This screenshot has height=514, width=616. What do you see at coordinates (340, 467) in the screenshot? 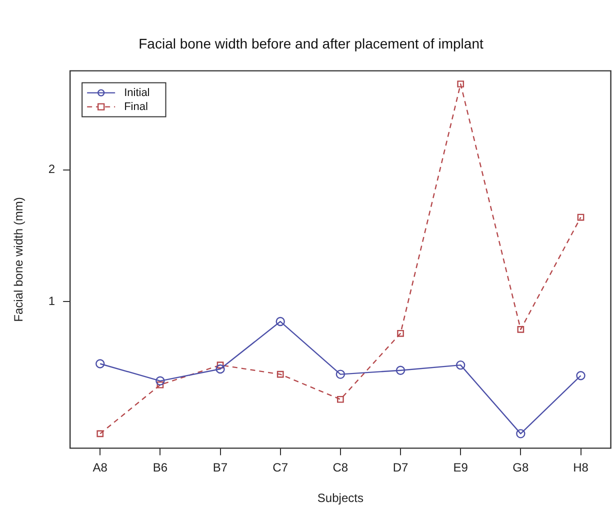
I see `x-tick-label: C8` at bounding box center [340, 467].